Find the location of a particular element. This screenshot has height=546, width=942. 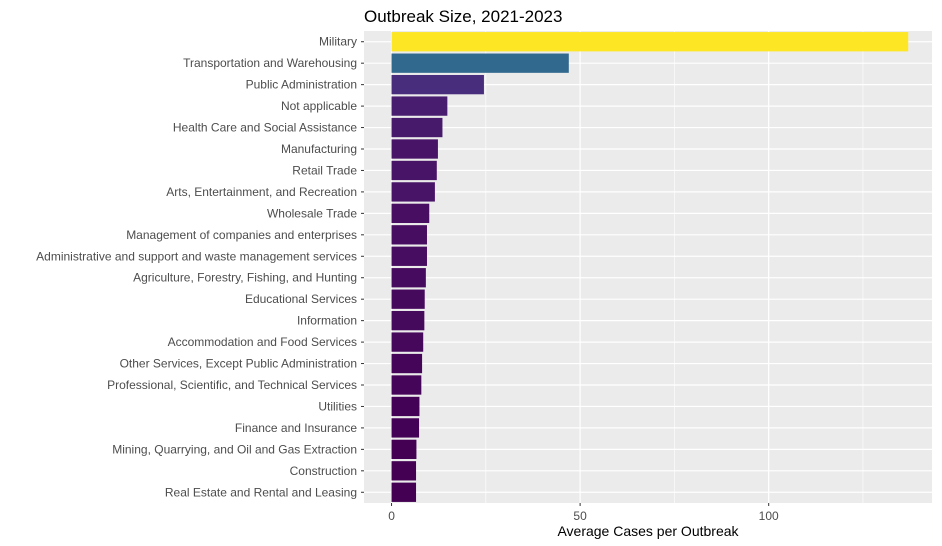

x-axis: 0 50 100 is located at coordinates (583, 513).